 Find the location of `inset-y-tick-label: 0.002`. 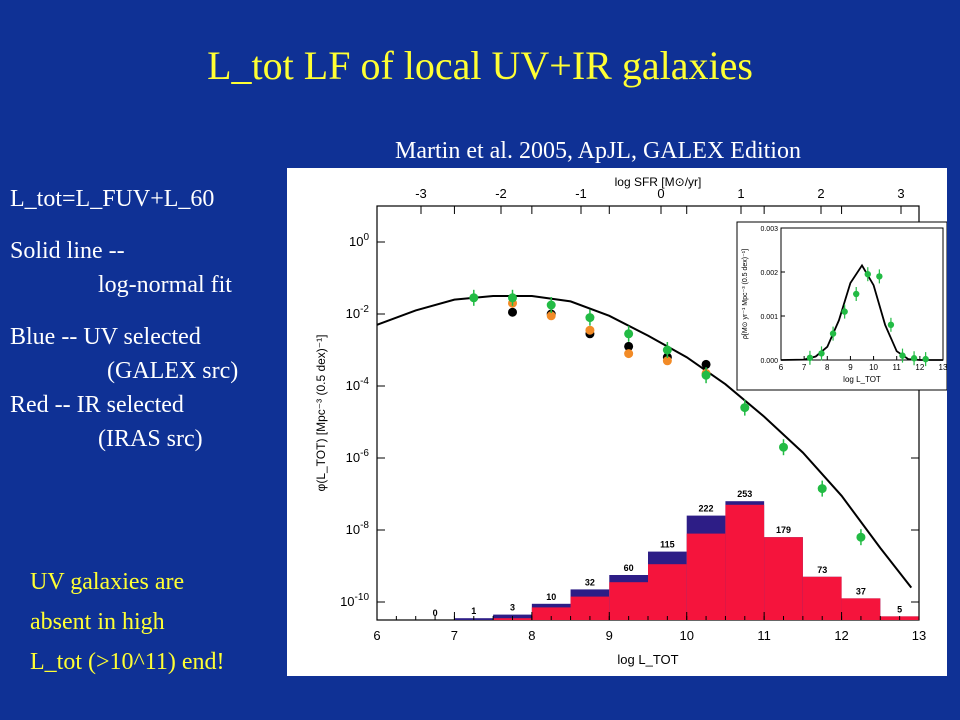

inset-y-tick-label: 0.002 is located at coordinates (769, 273).